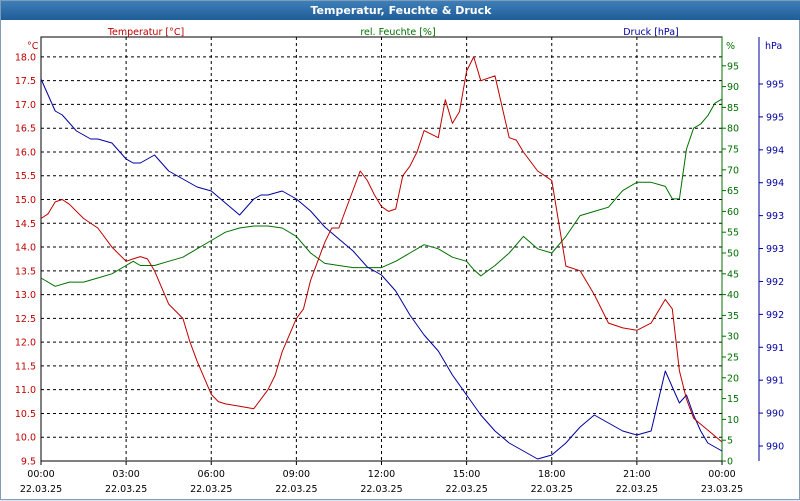 This screenshot has width=800, height=501. What do you see at coordinates (733, 212) in the screenshot?
I see `humidity-tick-label: 60` at bounding box center [733, 212].